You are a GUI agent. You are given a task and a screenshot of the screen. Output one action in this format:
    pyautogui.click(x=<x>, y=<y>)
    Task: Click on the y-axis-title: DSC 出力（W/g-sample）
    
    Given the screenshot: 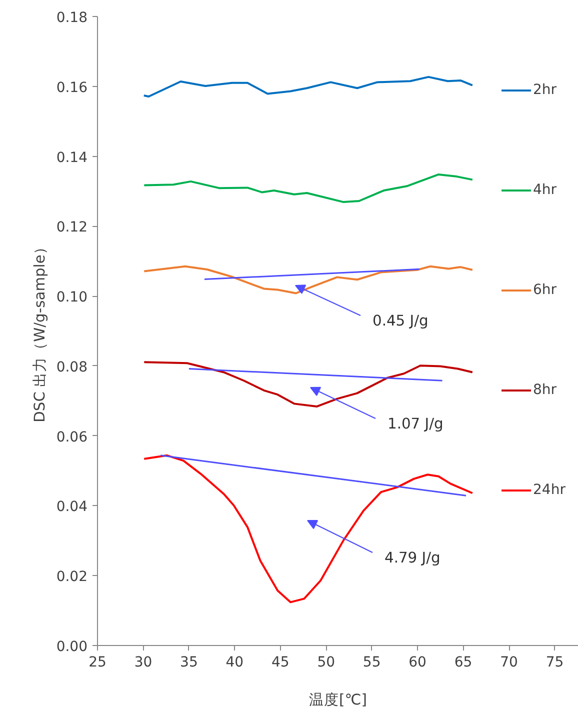 What is the action you would take?
    pyautogui.click(x=39, y=331)
    